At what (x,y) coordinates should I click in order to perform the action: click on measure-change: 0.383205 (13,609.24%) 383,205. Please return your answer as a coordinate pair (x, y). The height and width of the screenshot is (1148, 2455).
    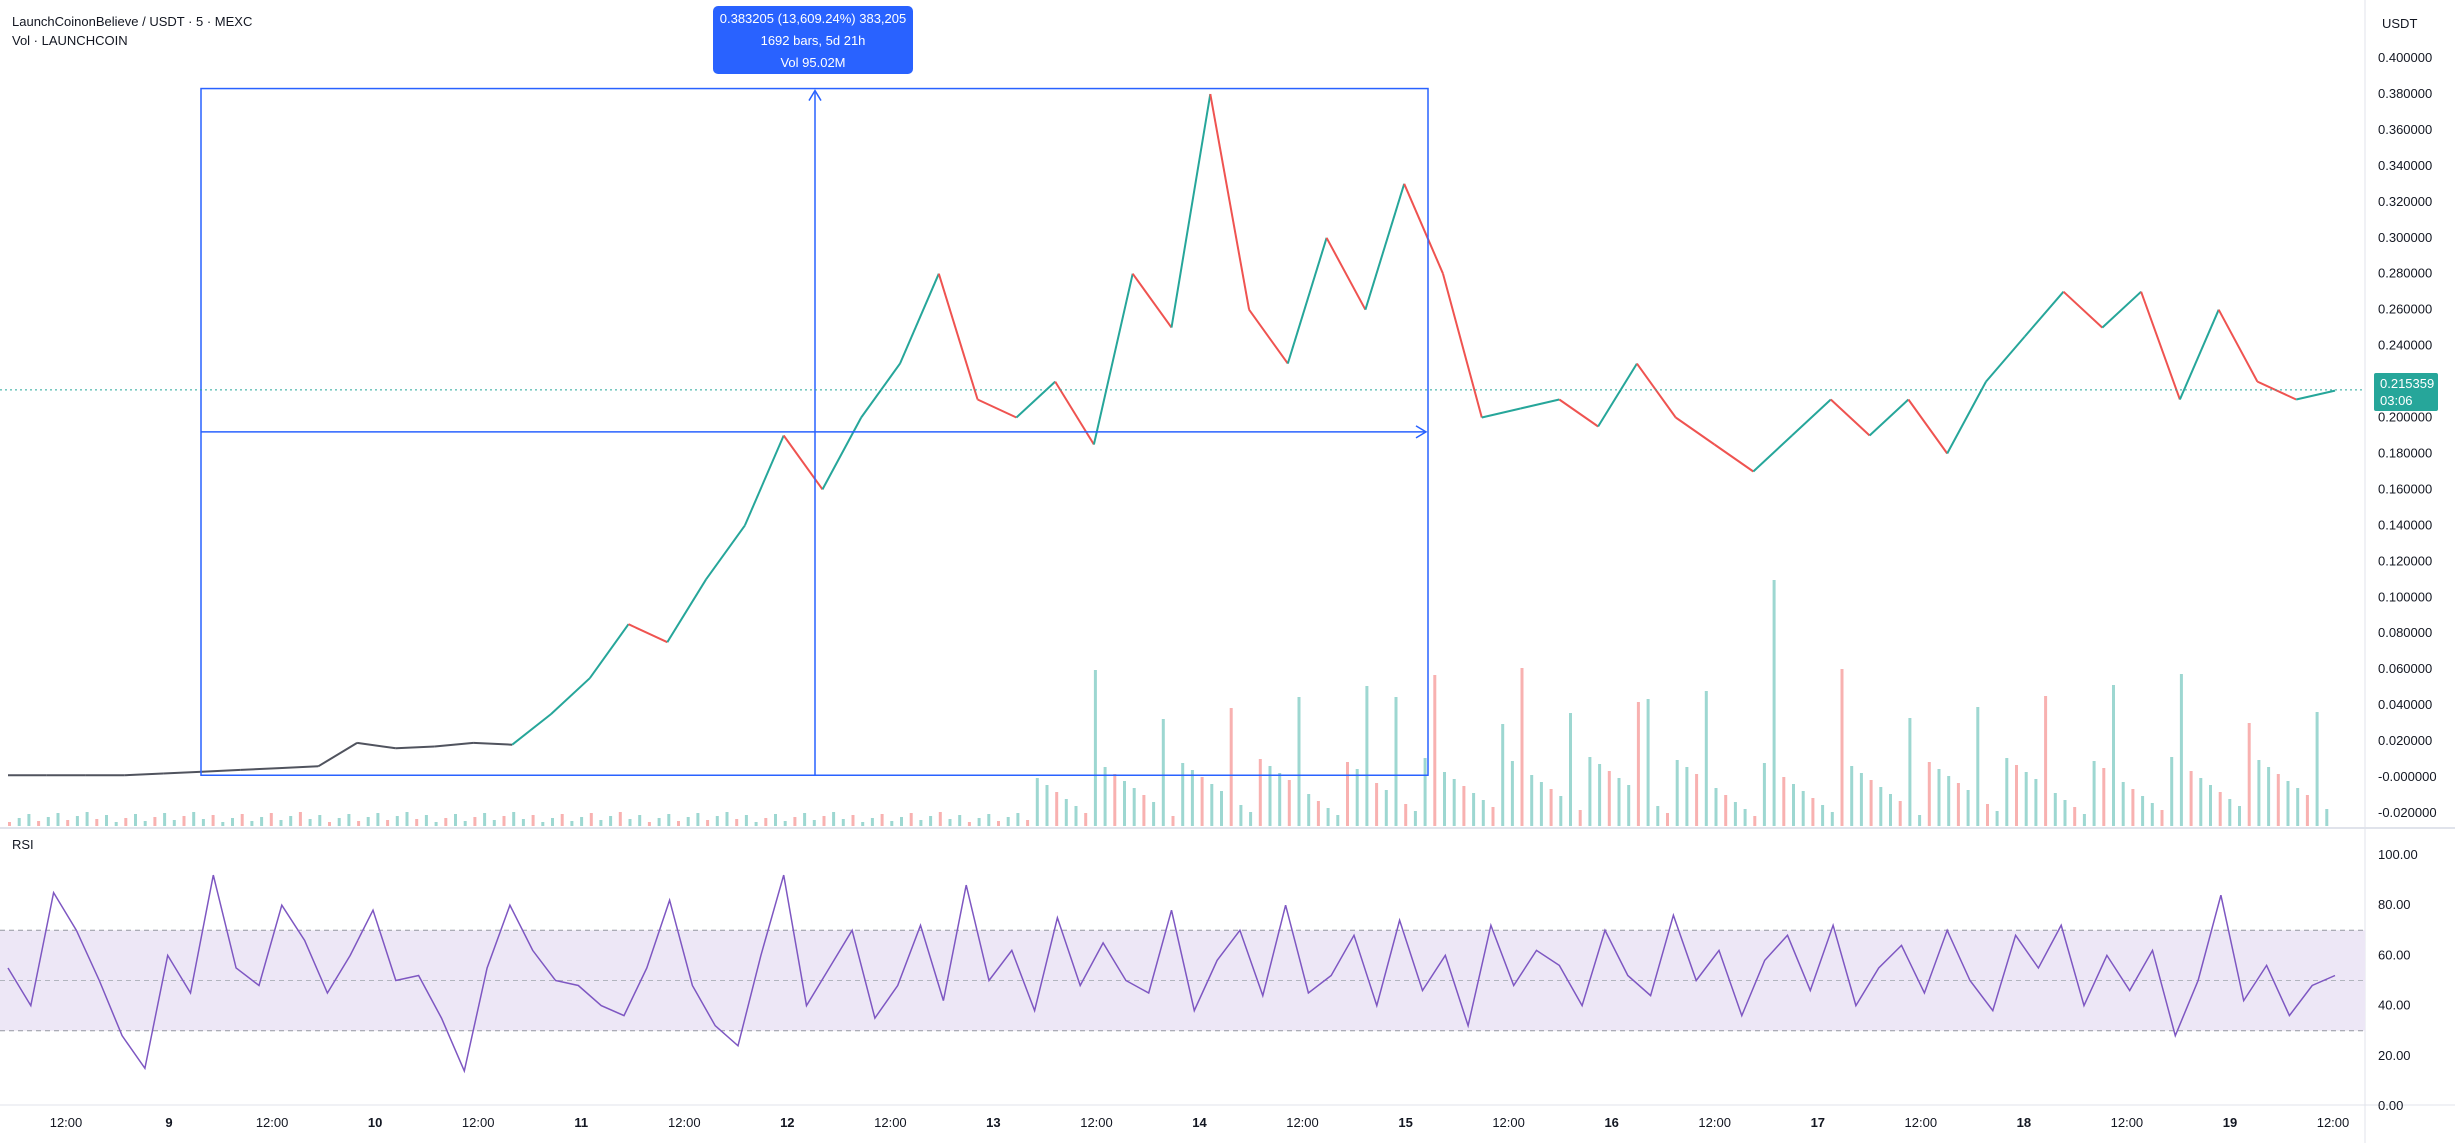
    Looking at the image, I should click on (813, 18).